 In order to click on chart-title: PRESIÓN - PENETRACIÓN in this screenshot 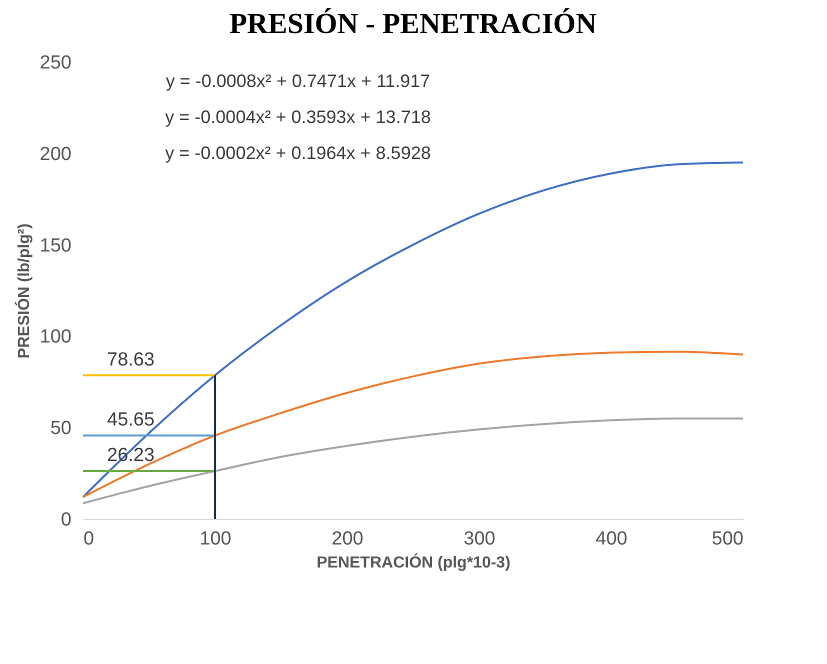, I will do `click(413, 24)`.